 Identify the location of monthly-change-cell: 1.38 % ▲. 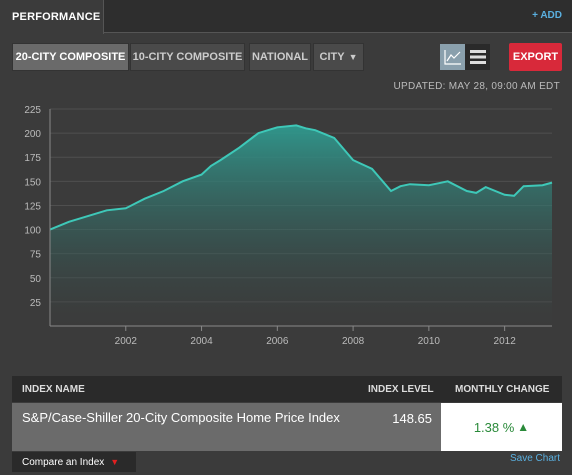
(501, 427).